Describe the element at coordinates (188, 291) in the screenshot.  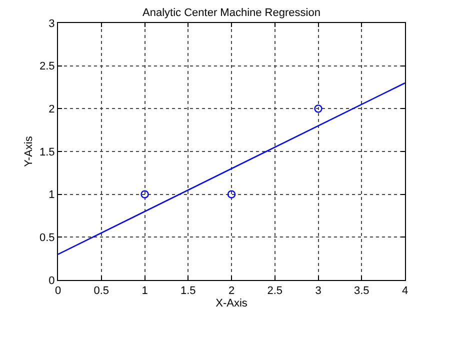
I see `x-tick-label: 1.5` at that location.